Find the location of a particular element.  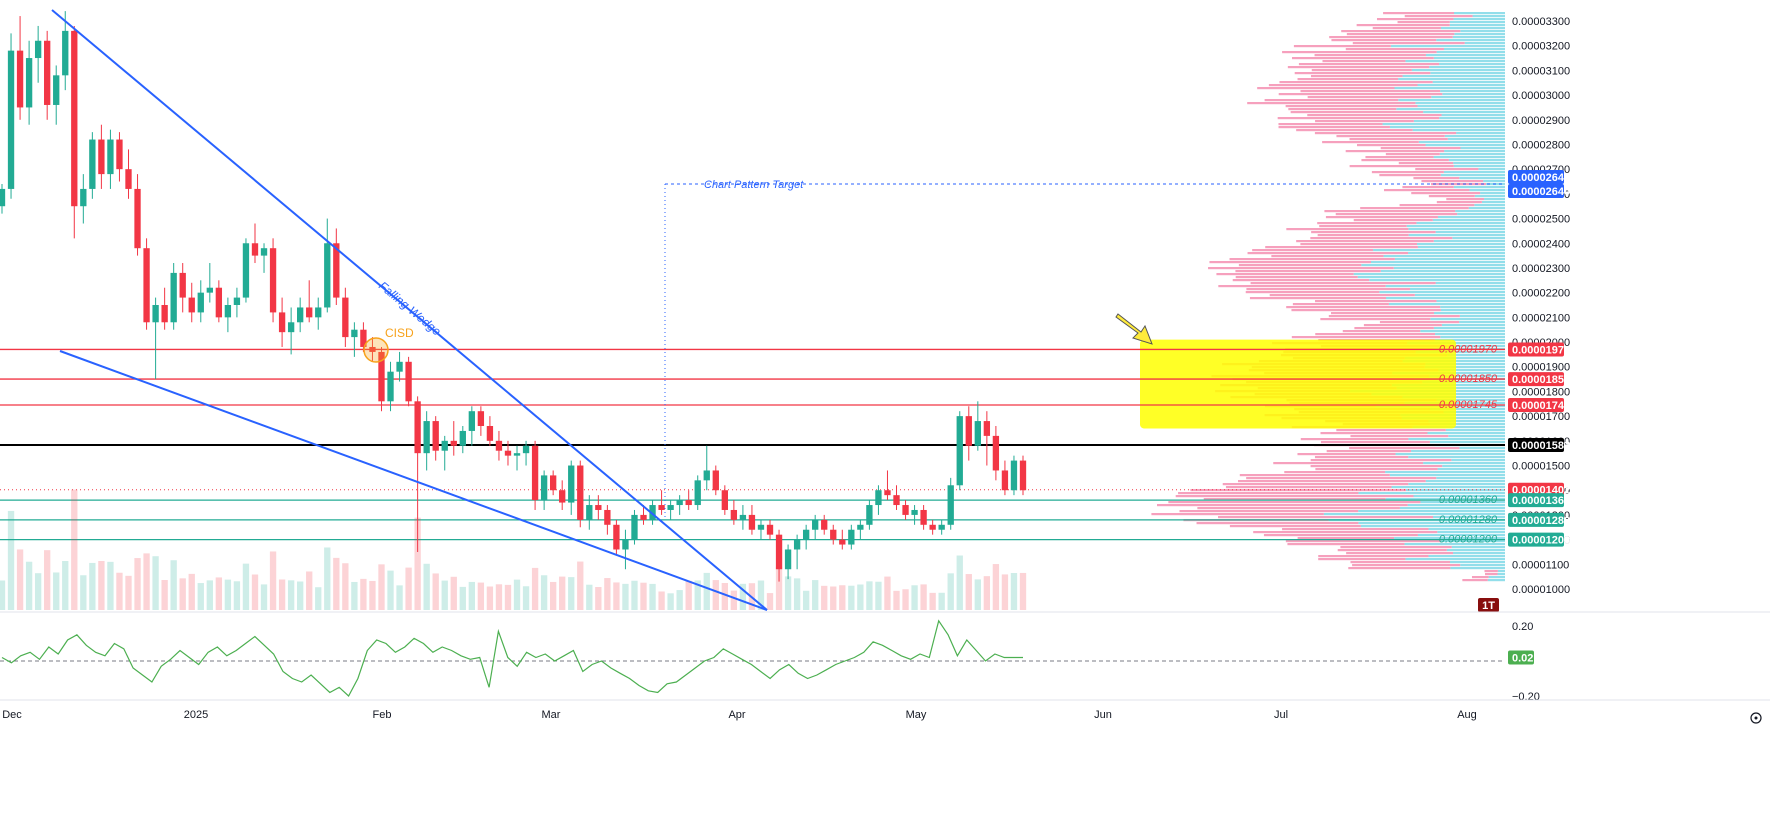

price-tag-label: 0.00002640 is located at coordinates (1541, 192).